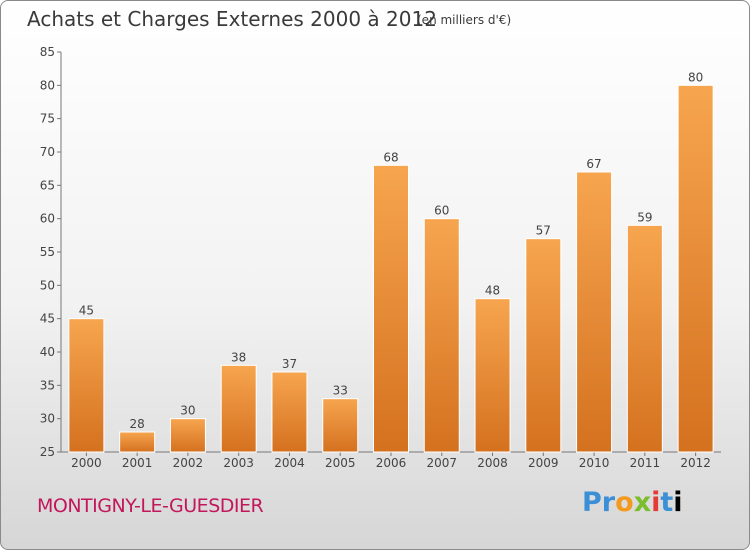 The width and height of the screenshot is (750, 550). What do you see at coordinates (441, 463) in the screenshot?
I see `x-tick-label: 2007` at bounding box center [441, 463].